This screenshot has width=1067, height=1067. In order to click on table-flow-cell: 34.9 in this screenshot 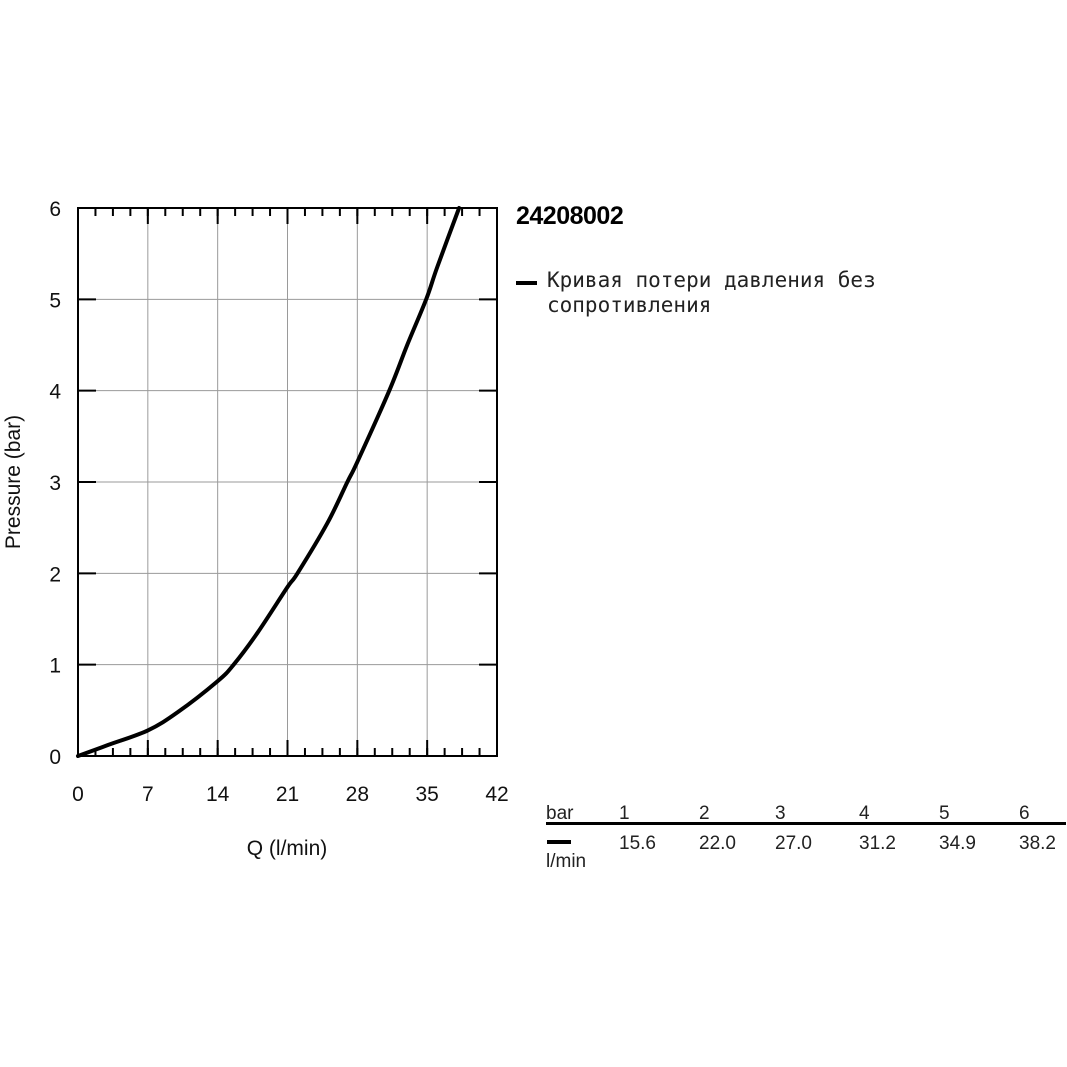, I will do `click(957, 843)`.